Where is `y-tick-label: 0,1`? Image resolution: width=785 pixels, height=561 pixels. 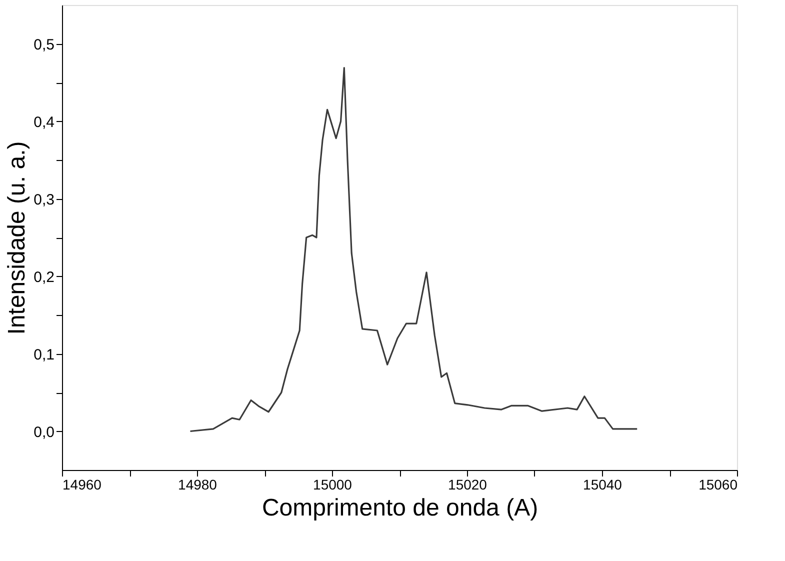 y-tick-label: 0,1 is located at coordinates (44, 355).